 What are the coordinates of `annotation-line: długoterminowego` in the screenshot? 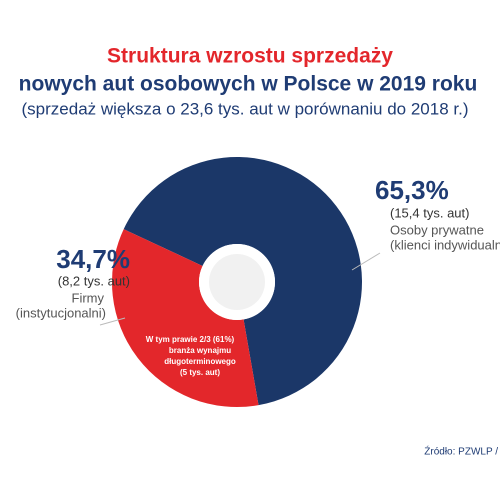 It's located at (200, 361).